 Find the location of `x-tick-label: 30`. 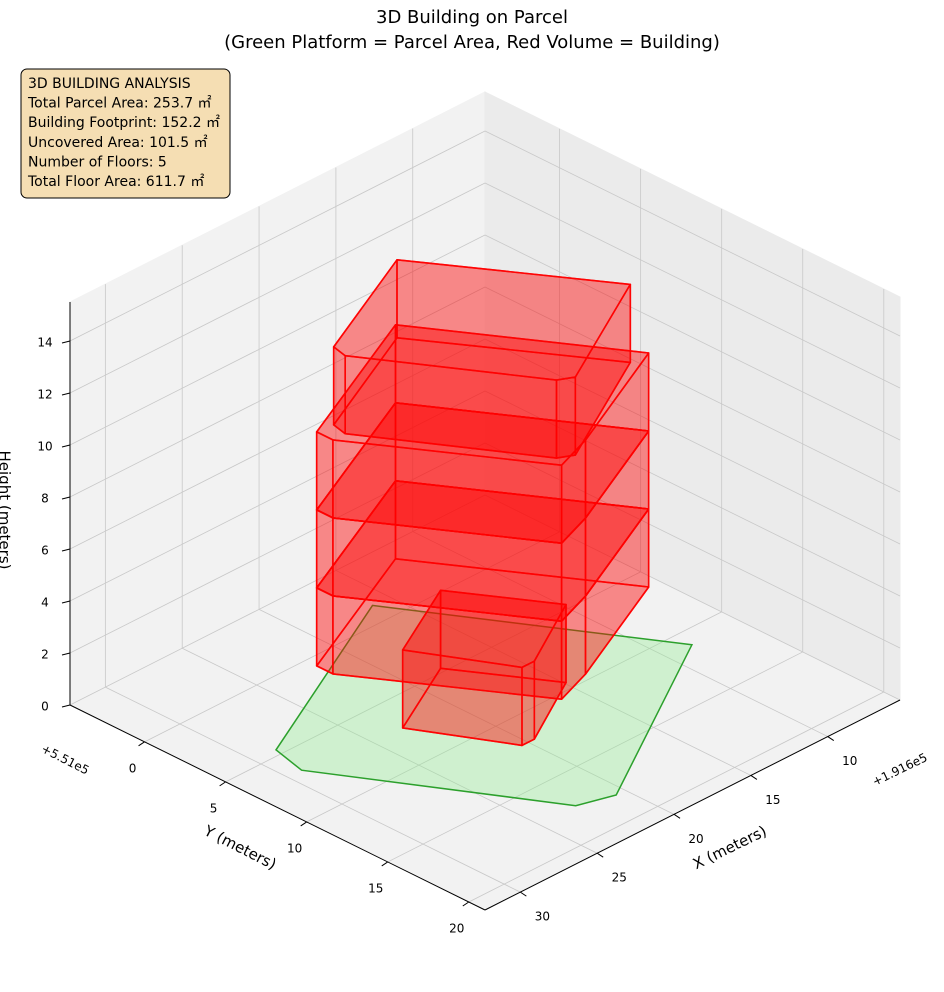

x-tick-label: 30 is located at coordinates (542, 917).